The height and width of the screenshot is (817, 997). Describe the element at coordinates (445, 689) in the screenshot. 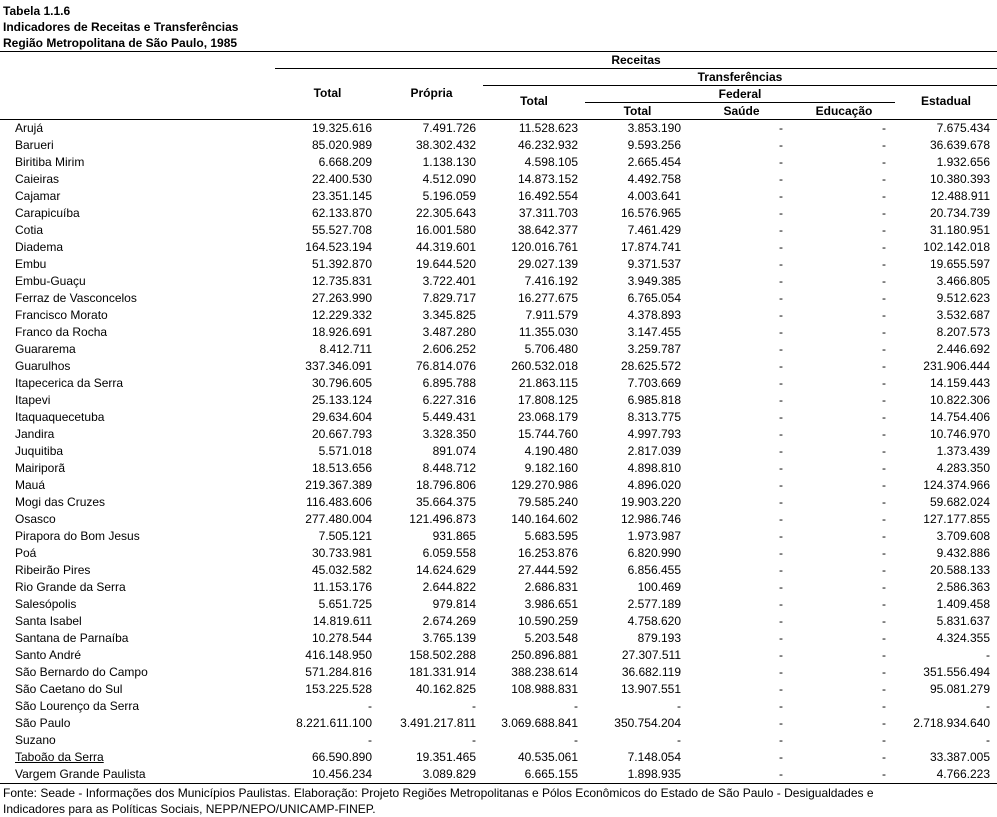

I see `cell: 40.162.825` at that location.